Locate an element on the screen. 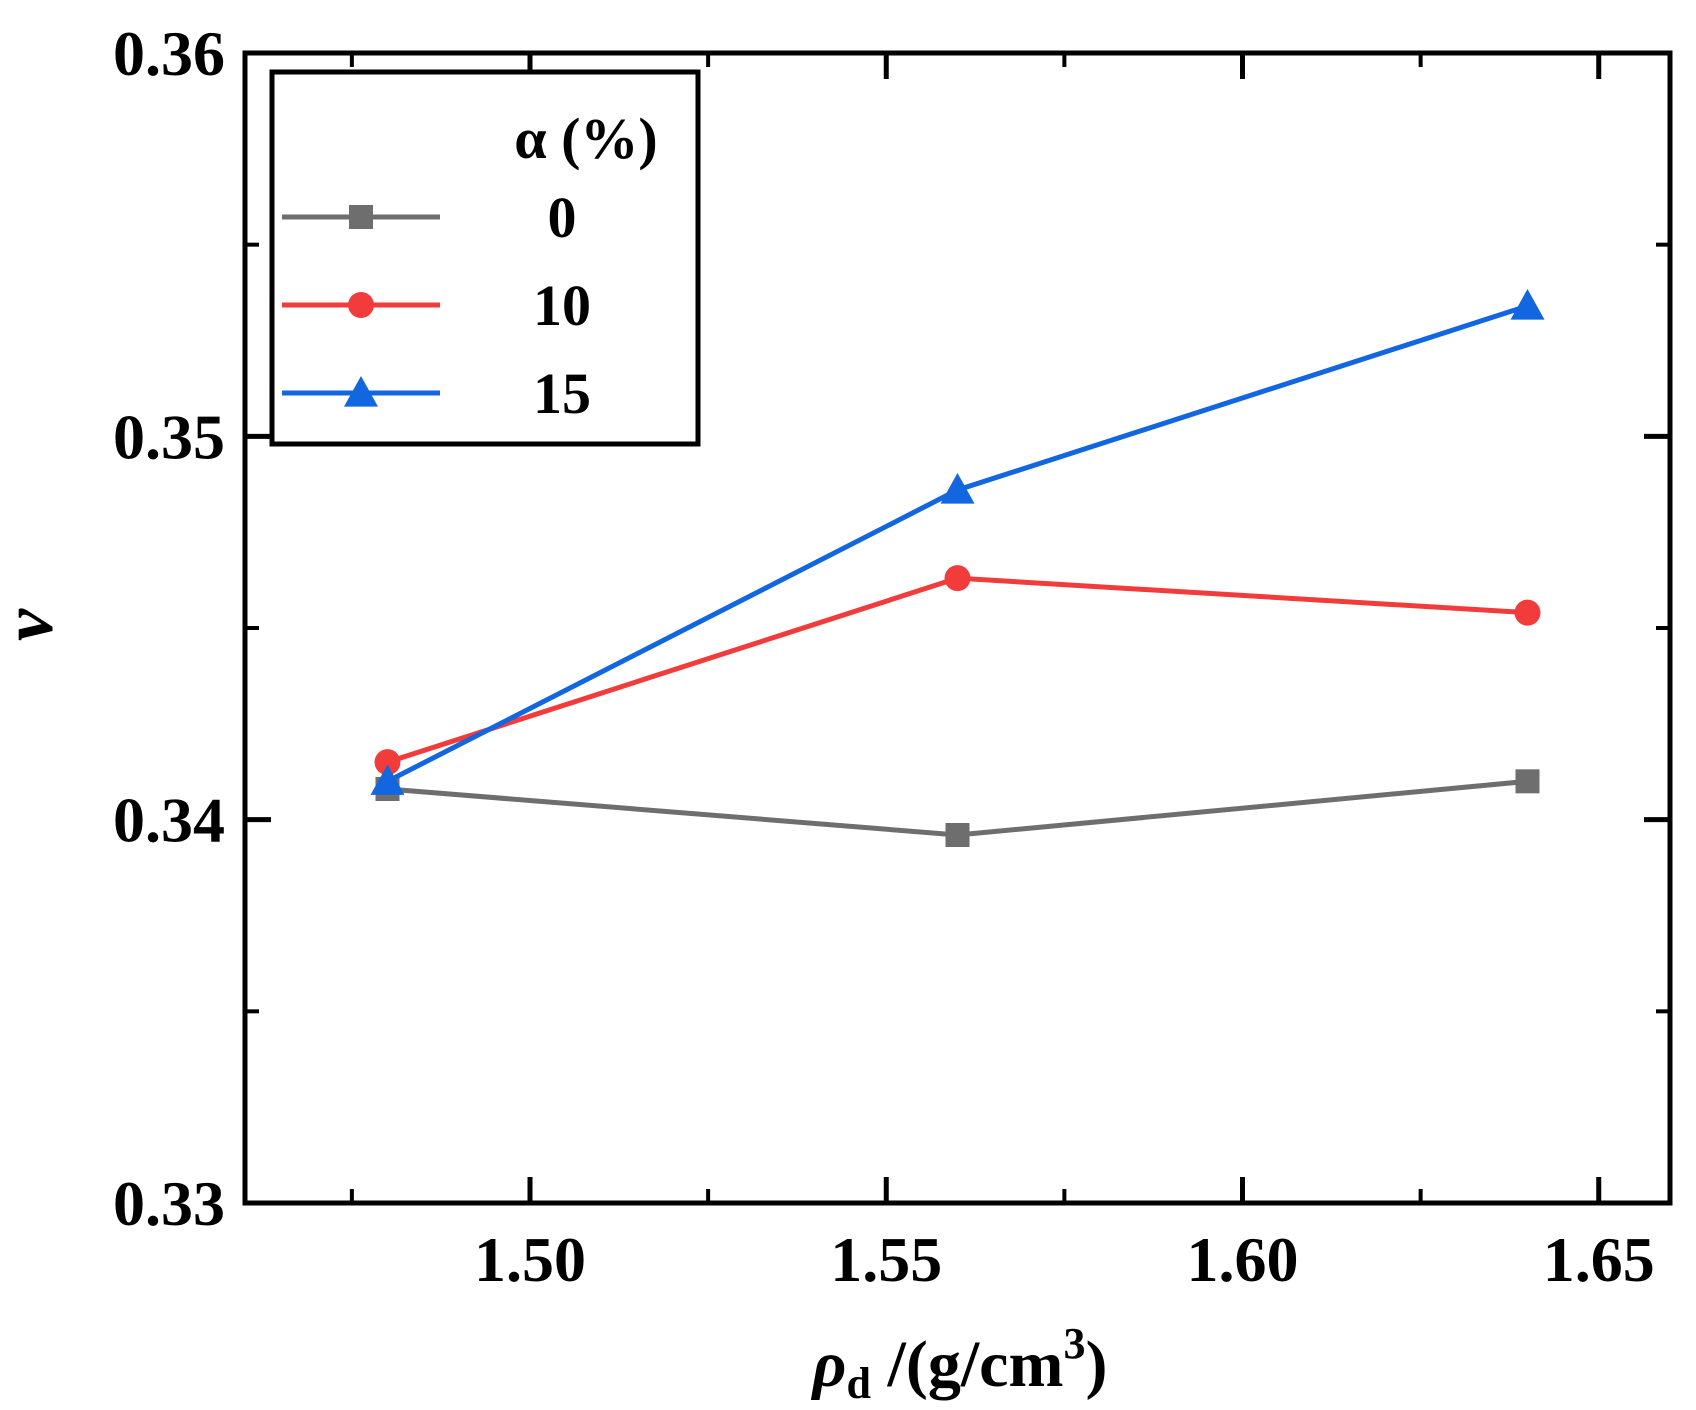 The width and height of the screenshot is (1696, 1410). x-axis-label-close: ) is located at coordinates (1096, 1364).